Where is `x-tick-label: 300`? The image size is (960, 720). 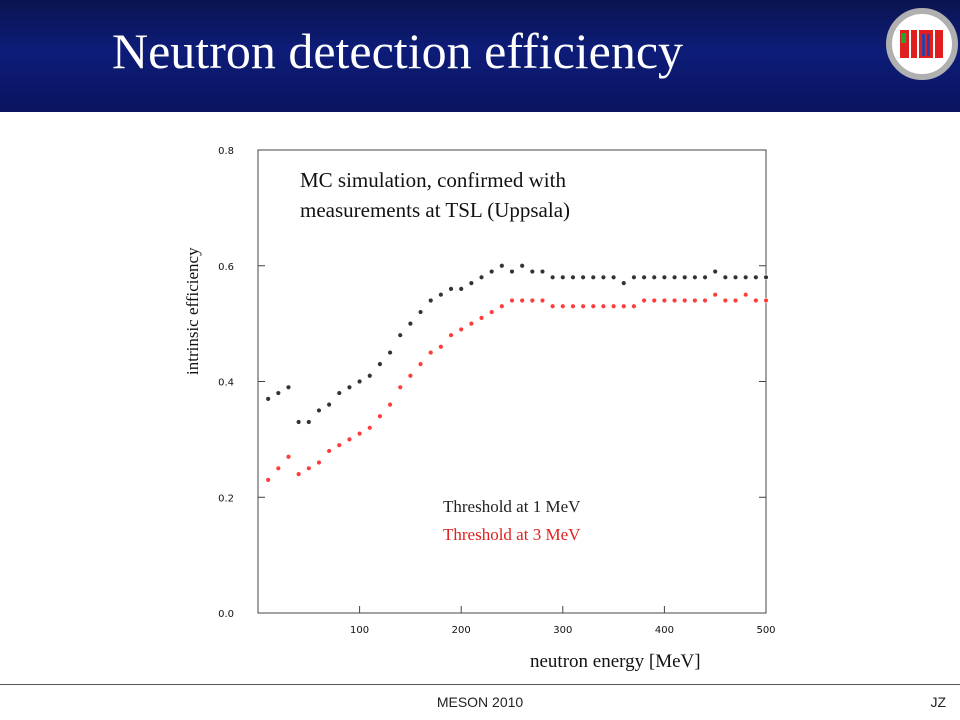
x-tick-label: 300 is located at coordinates (562, 630).